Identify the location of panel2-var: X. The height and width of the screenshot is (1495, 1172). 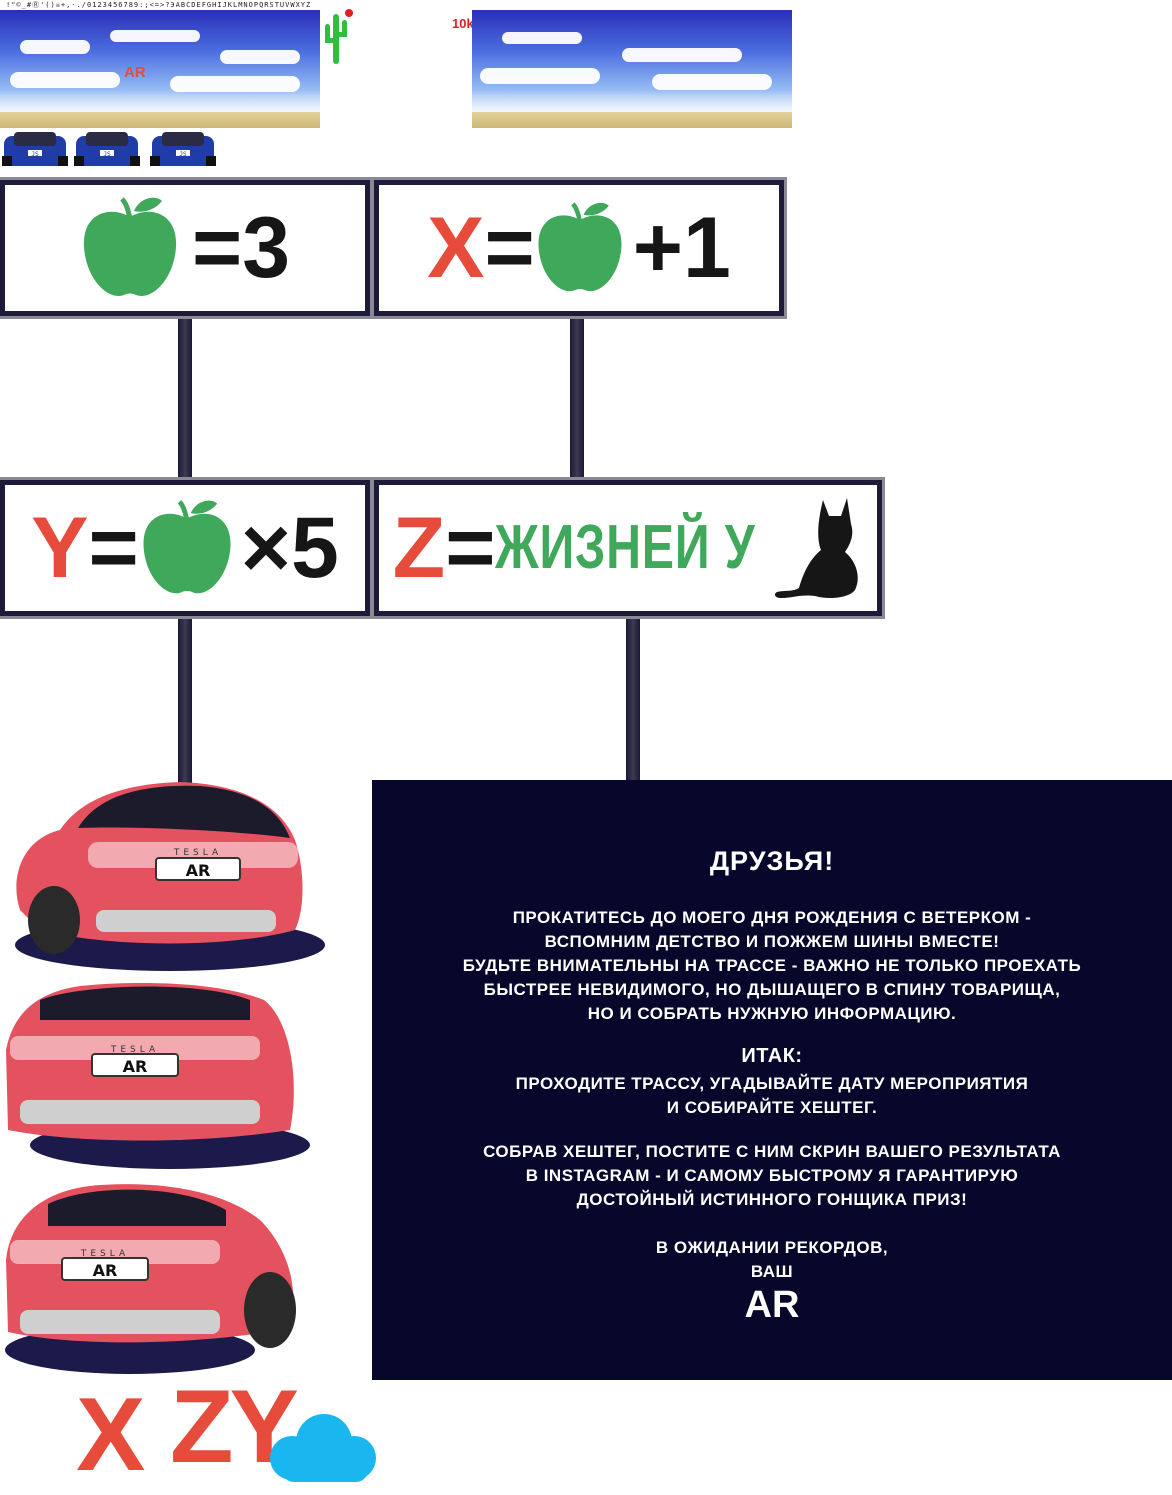
(456, 248).